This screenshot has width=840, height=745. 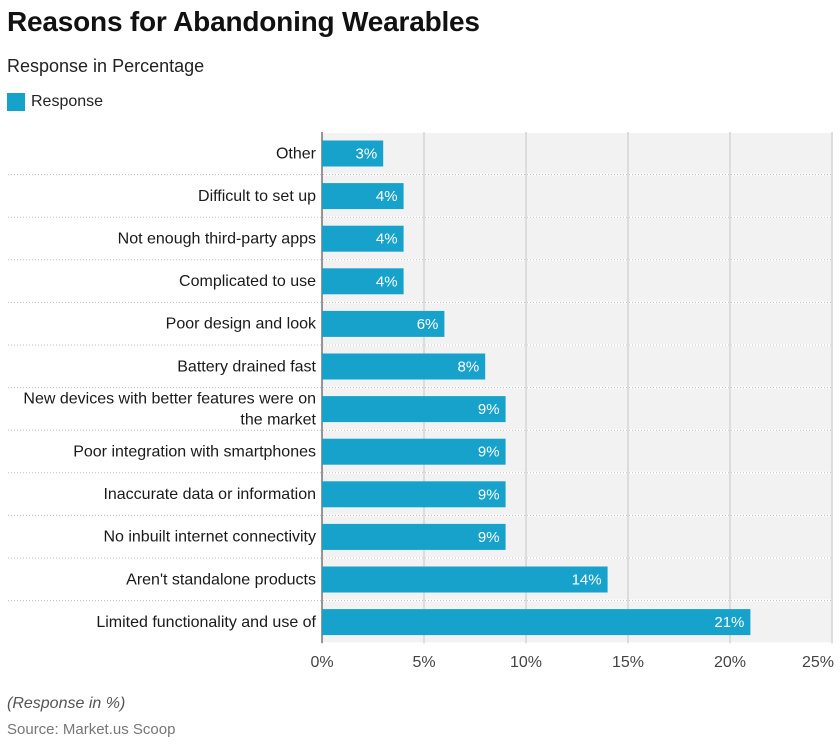 I want to click on category-label: No inbuilt internet connectivity, so click(x=209, y=537).